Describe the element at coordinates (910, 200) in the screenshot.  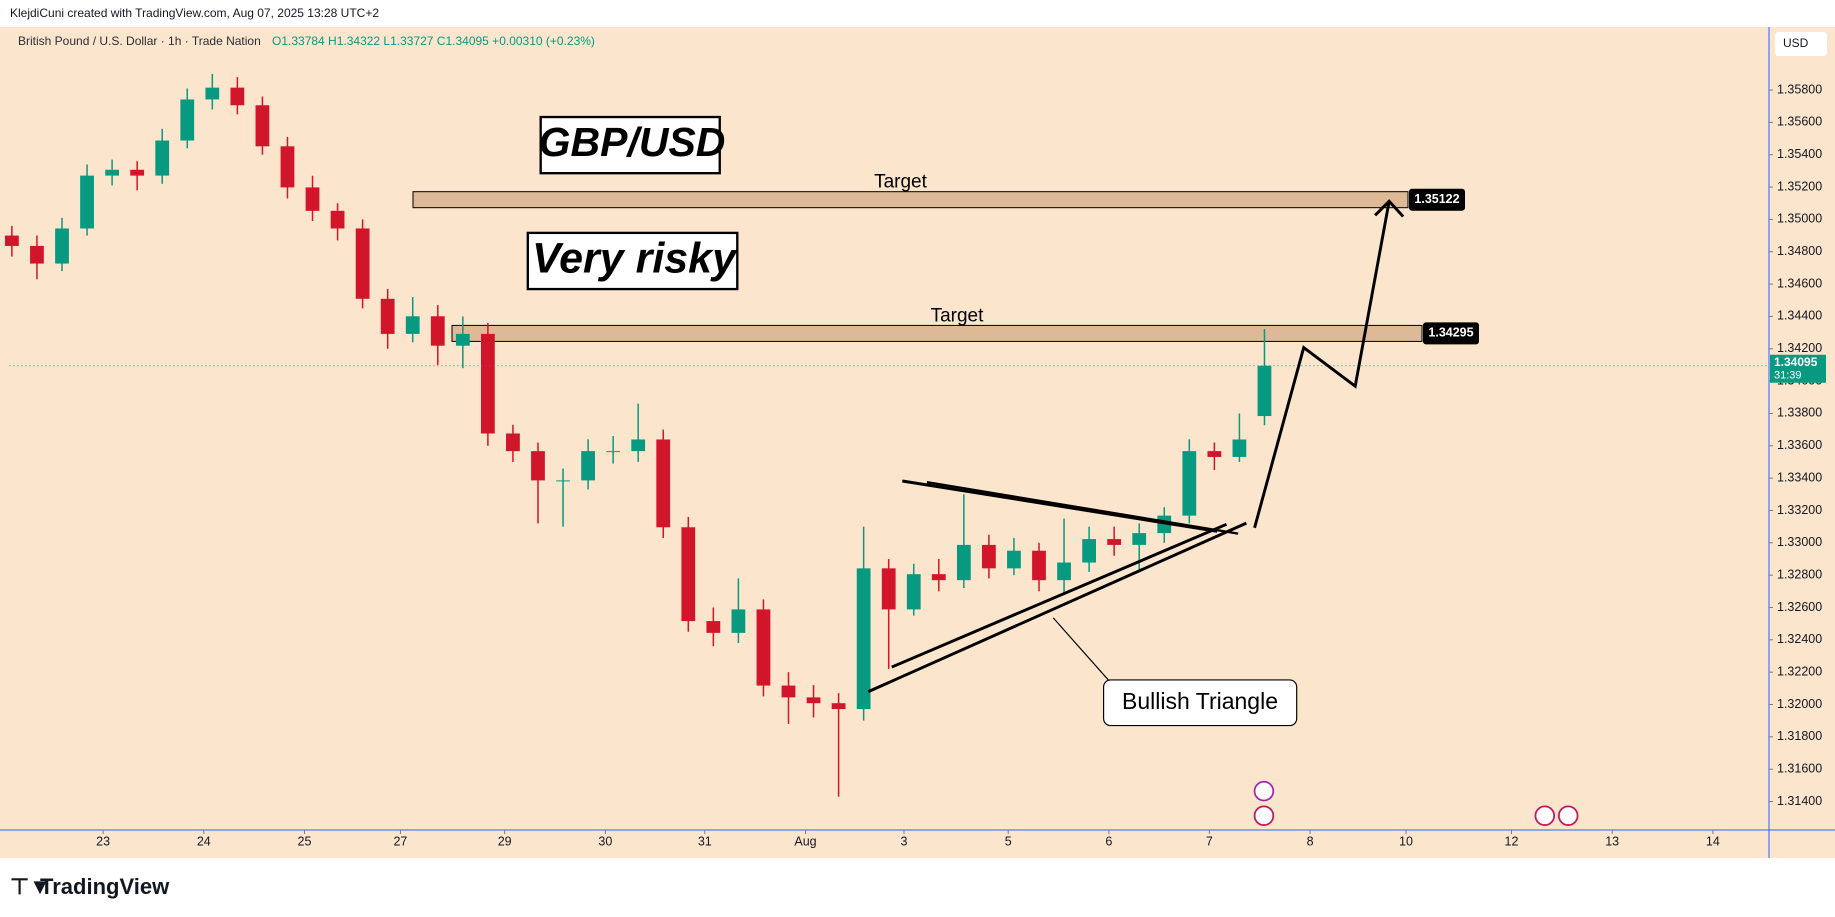
I see `target-zone` at that location.